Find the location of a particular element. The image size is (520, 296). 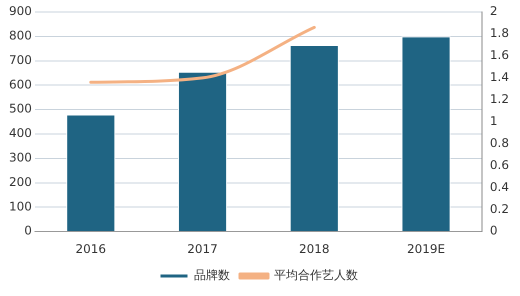

x-tick-label: 2016 is located at coordinates (91, 249).